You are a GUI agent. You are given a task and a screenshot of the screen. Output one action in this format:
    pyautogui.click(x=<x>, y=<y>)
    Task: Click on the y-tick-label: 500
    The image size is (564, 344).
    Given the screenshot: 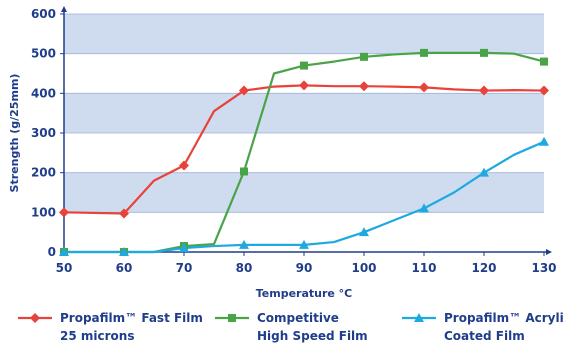 What is the action you would take?
    pyautogui.click(x=43, y=54)
    